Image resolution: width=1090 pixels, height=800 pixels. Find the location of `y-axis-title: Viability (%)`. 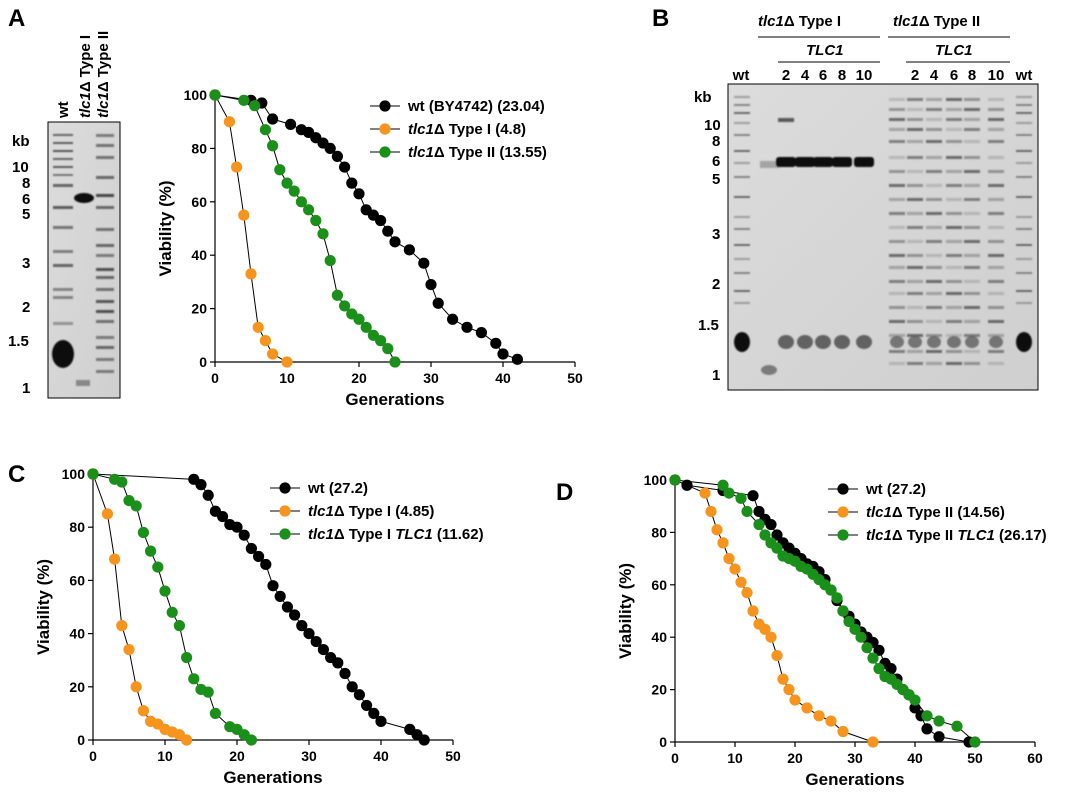

y-axis-title: Viability (%) is located at coordinates (625, 611).